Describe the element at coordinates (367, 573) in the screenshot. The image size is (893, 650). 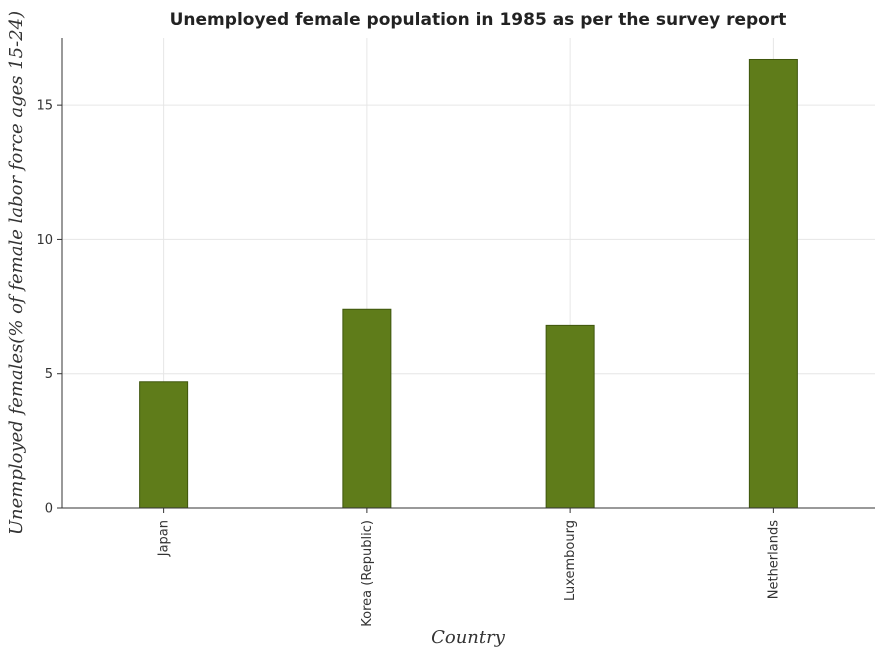
I see `x-tick-label: Korea (Republic)` at that location.